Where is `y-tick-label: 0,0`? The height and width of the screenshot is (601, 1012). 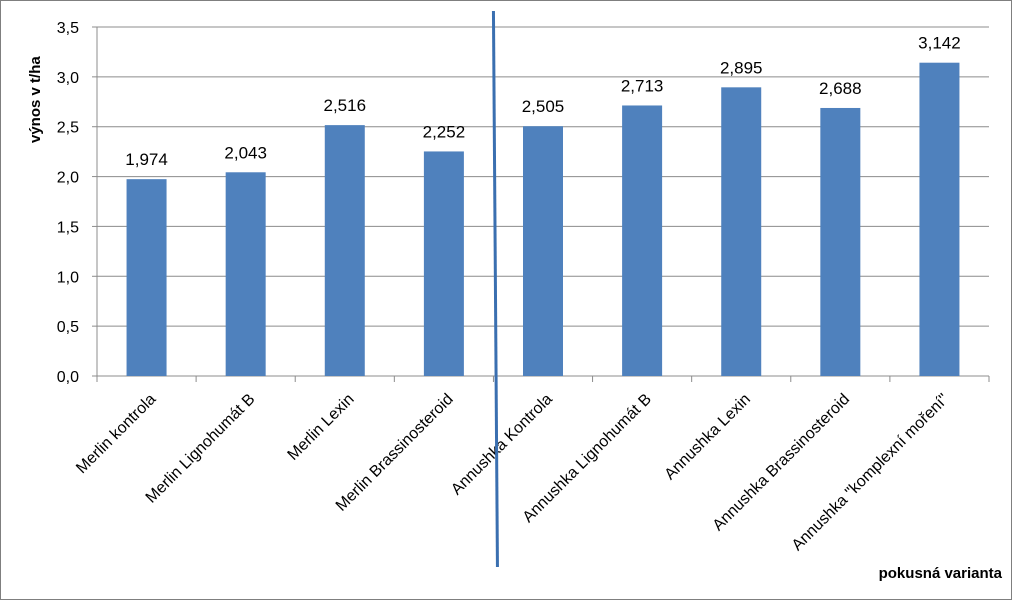 y-tick-label: 0,0 is located at coordinates (68, 377).